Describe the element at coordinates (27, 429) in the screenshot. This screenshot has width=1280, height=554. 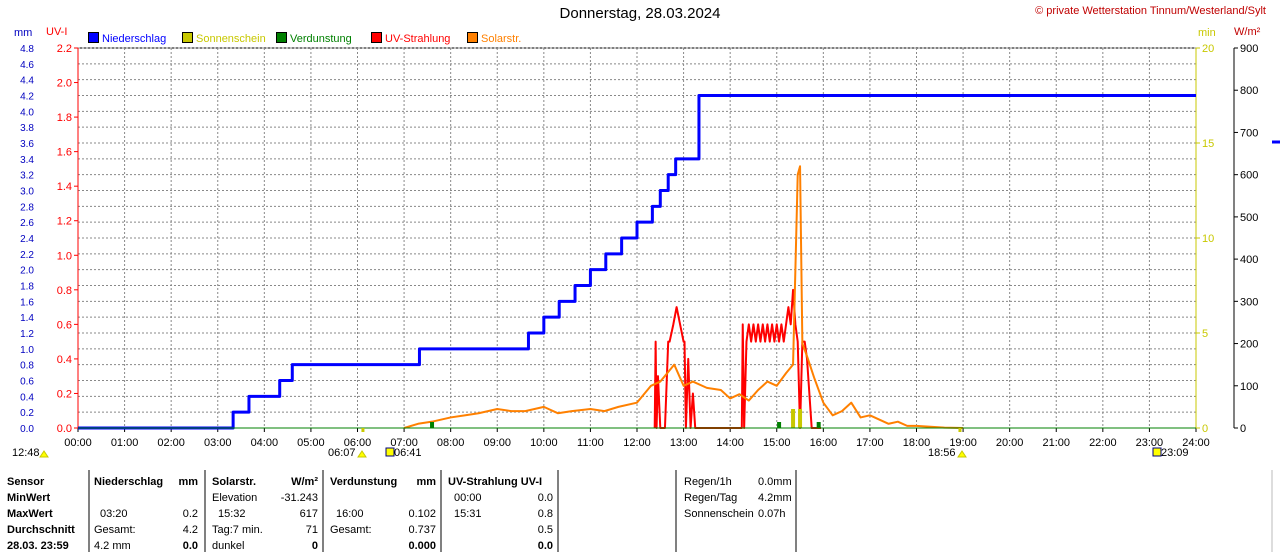
I see `mm-tick-label: 0.0` at that location.